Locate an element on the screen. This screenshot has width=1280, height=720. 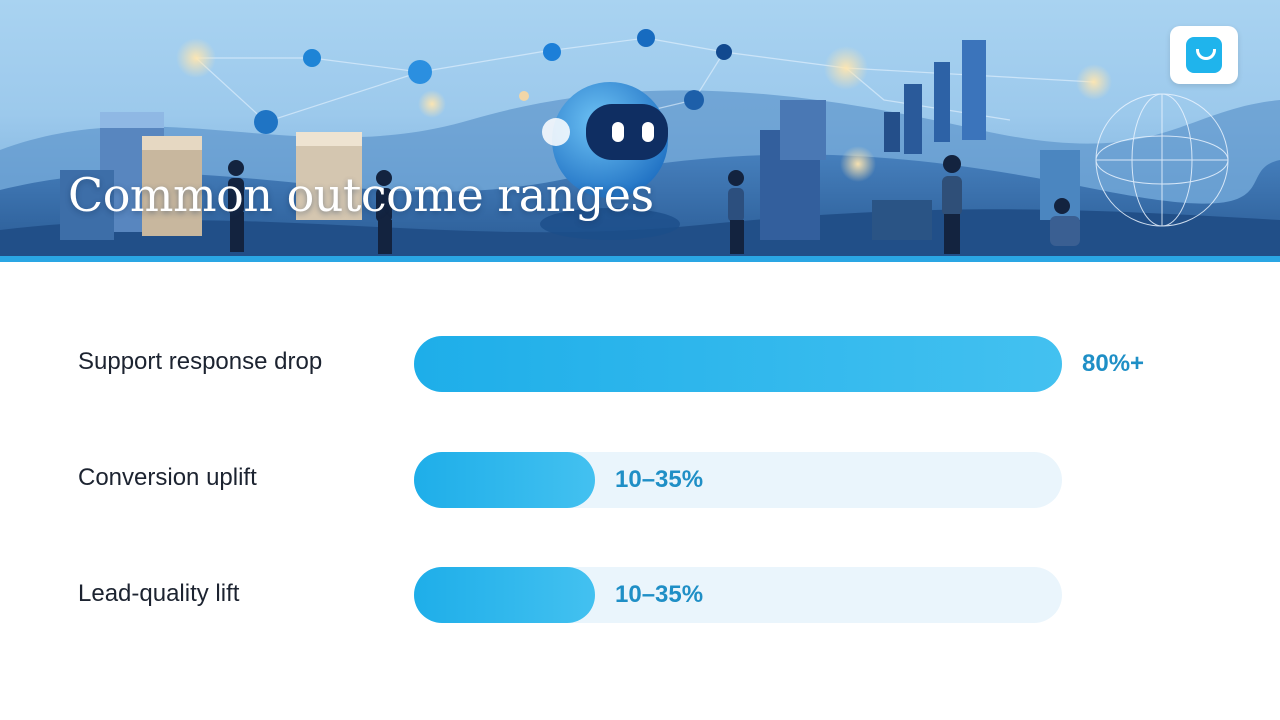
bar-label-support-response-drop: Support response drop is located at coordinates (200, 361).